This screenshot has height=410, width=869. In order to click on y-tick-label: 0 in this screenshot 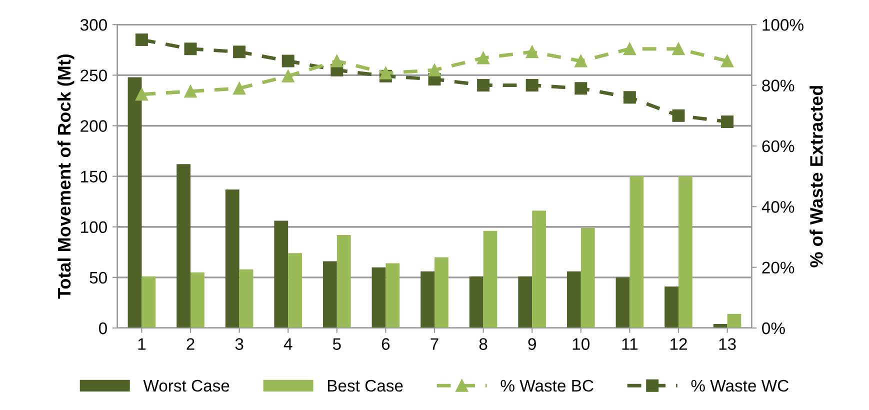, I will do `click(102, 328)`.